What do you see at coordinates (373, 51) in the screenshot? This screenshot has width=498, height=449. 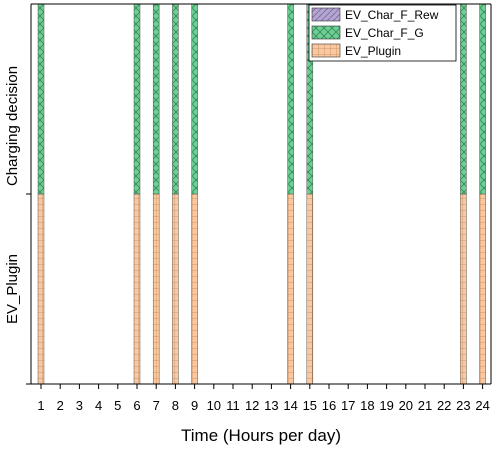 I see `legend-label-ev-plugin: EV_Plugin` at bounding box center [373, 51].